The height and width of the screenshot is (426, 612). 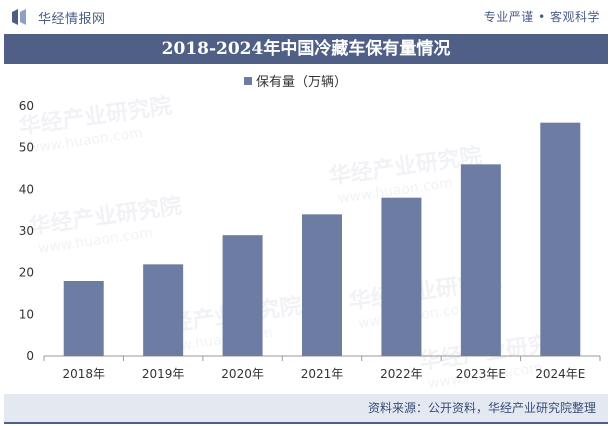 What do you see at coordinates (481, 408) in the screenshot?
I see `source-note: 资料来源：公开资料，华经产业研究院整理` at bounding box center [481, 408].